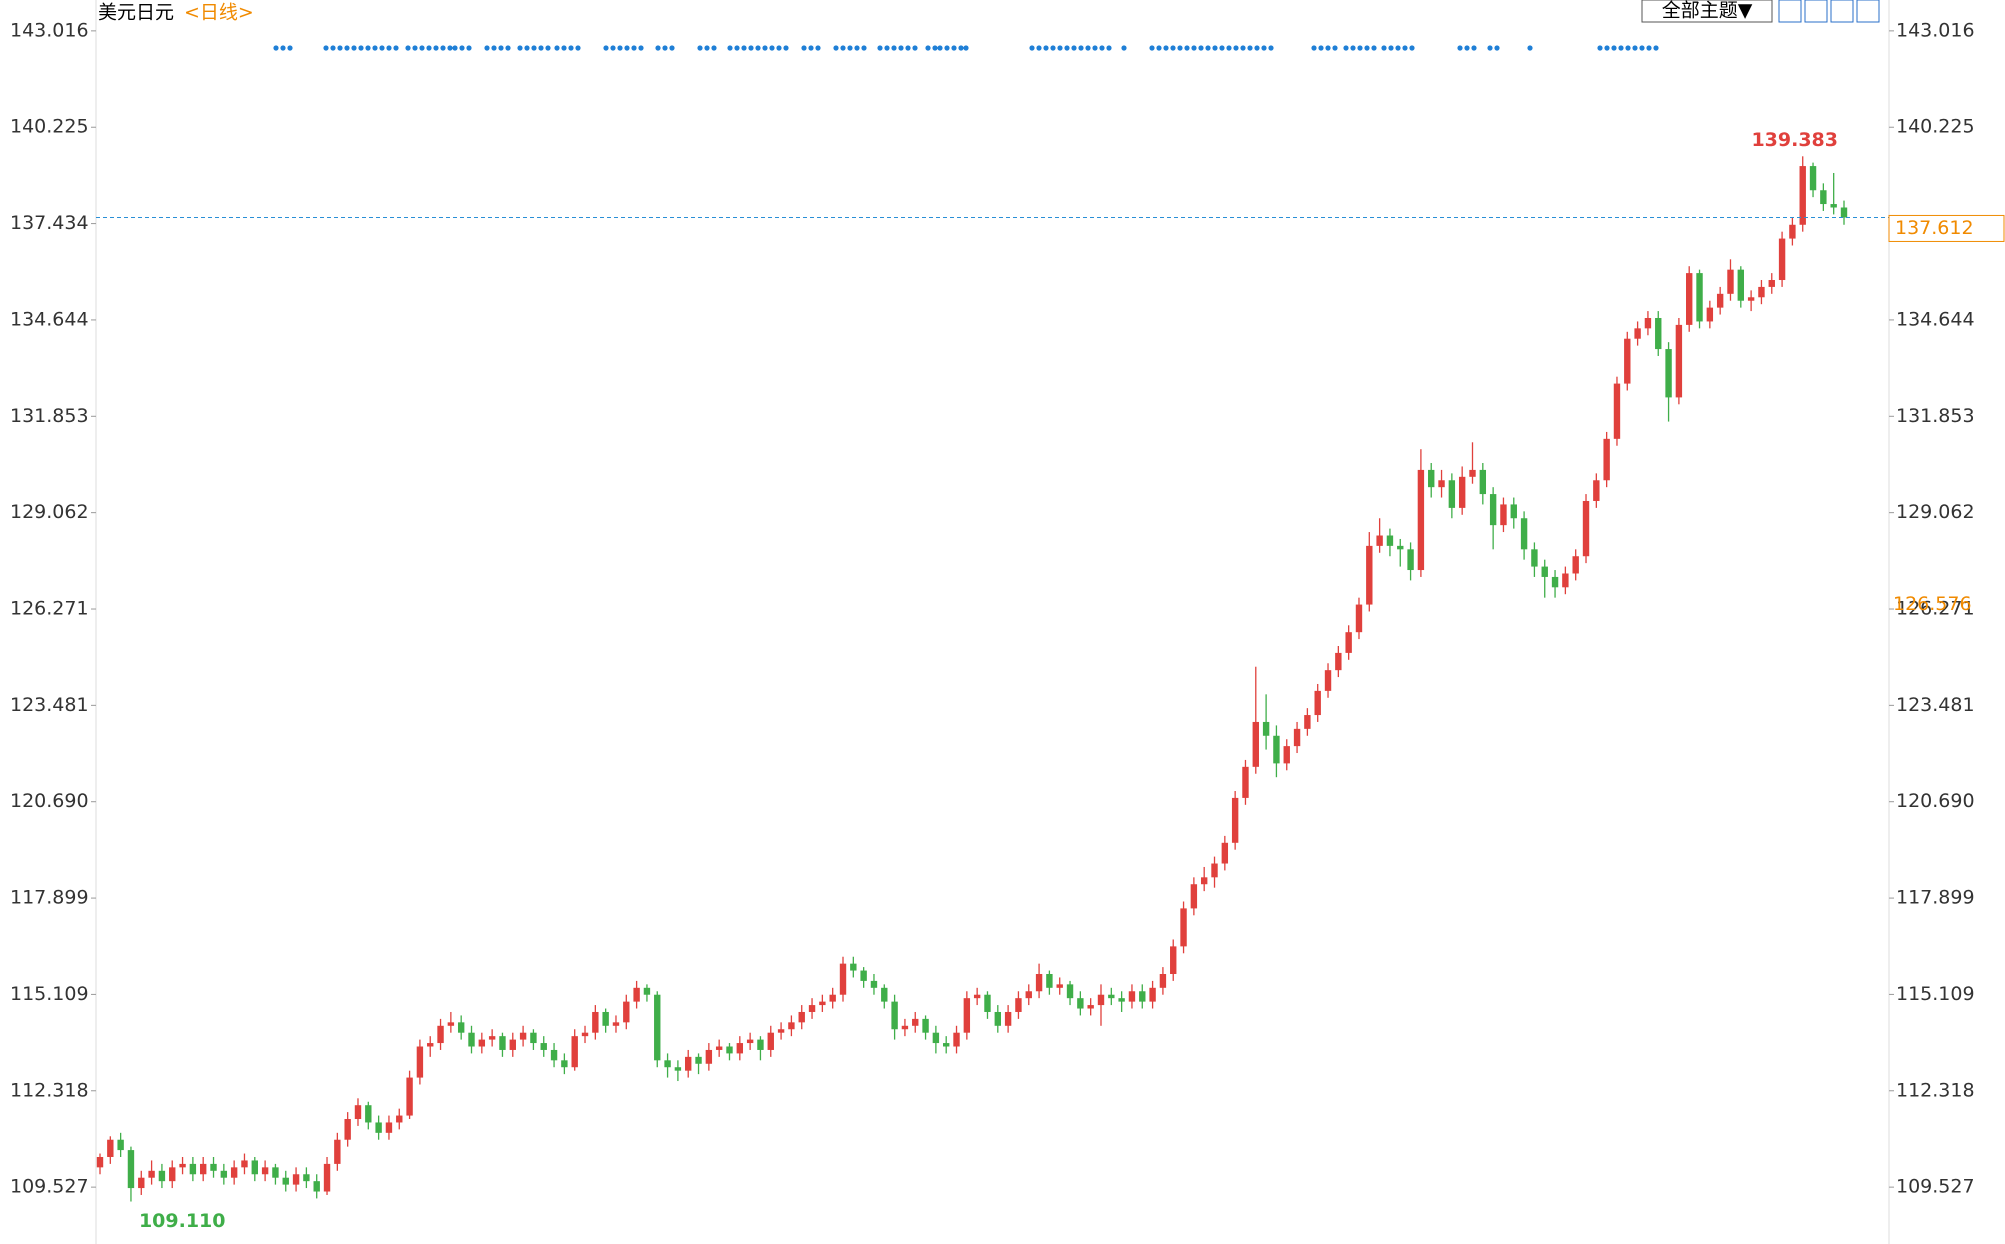 The height and width of the screenshot is (1244, 2005). What do you see at coordinates (1946, 228) in the screenshot?
I see `last-price-box` at bounding box center [1946, 228].